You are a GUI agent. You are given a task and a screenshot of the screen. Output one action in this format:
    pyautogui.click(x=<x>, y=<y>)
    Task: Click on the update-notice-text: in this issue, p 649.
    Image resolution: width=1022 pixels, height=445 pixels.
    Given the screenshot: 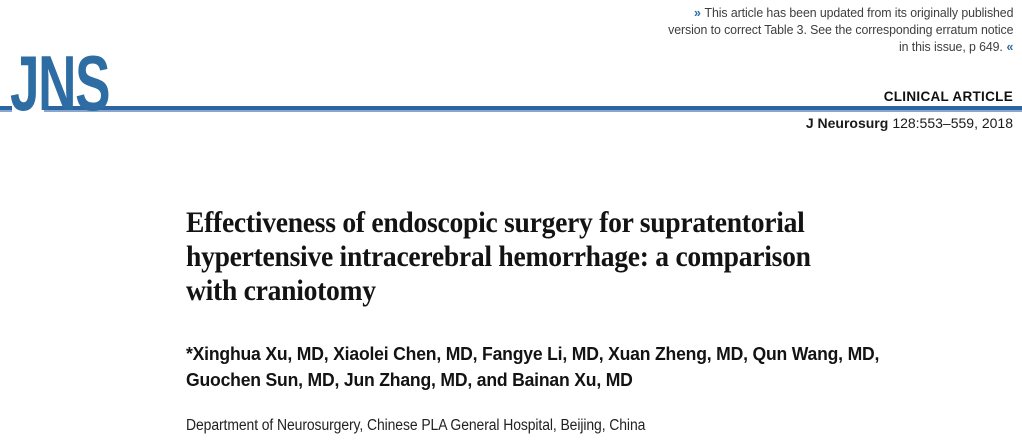 What is the action you would take?
    pyautogui.click(x=950, y=46)
    